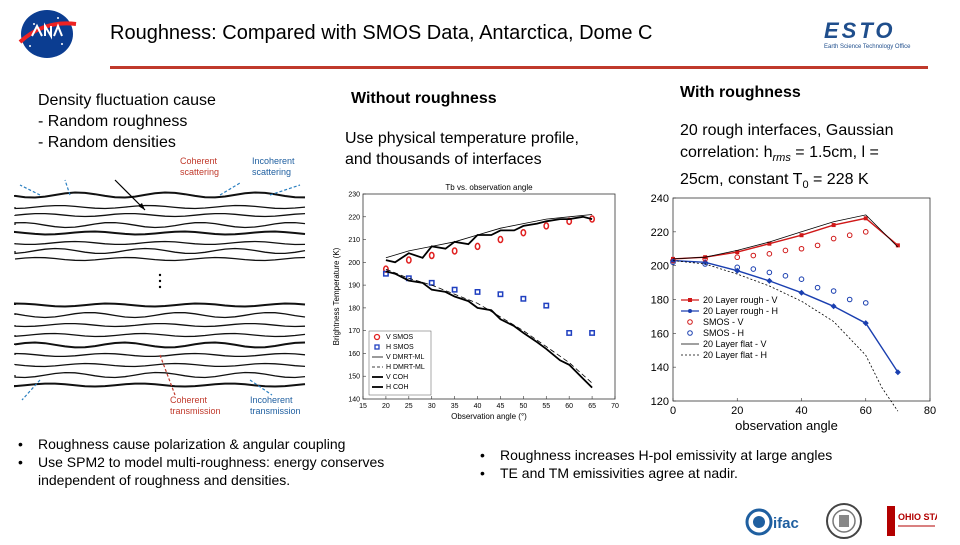  I want to click on nasa-logo-icon, so click(47, 34).